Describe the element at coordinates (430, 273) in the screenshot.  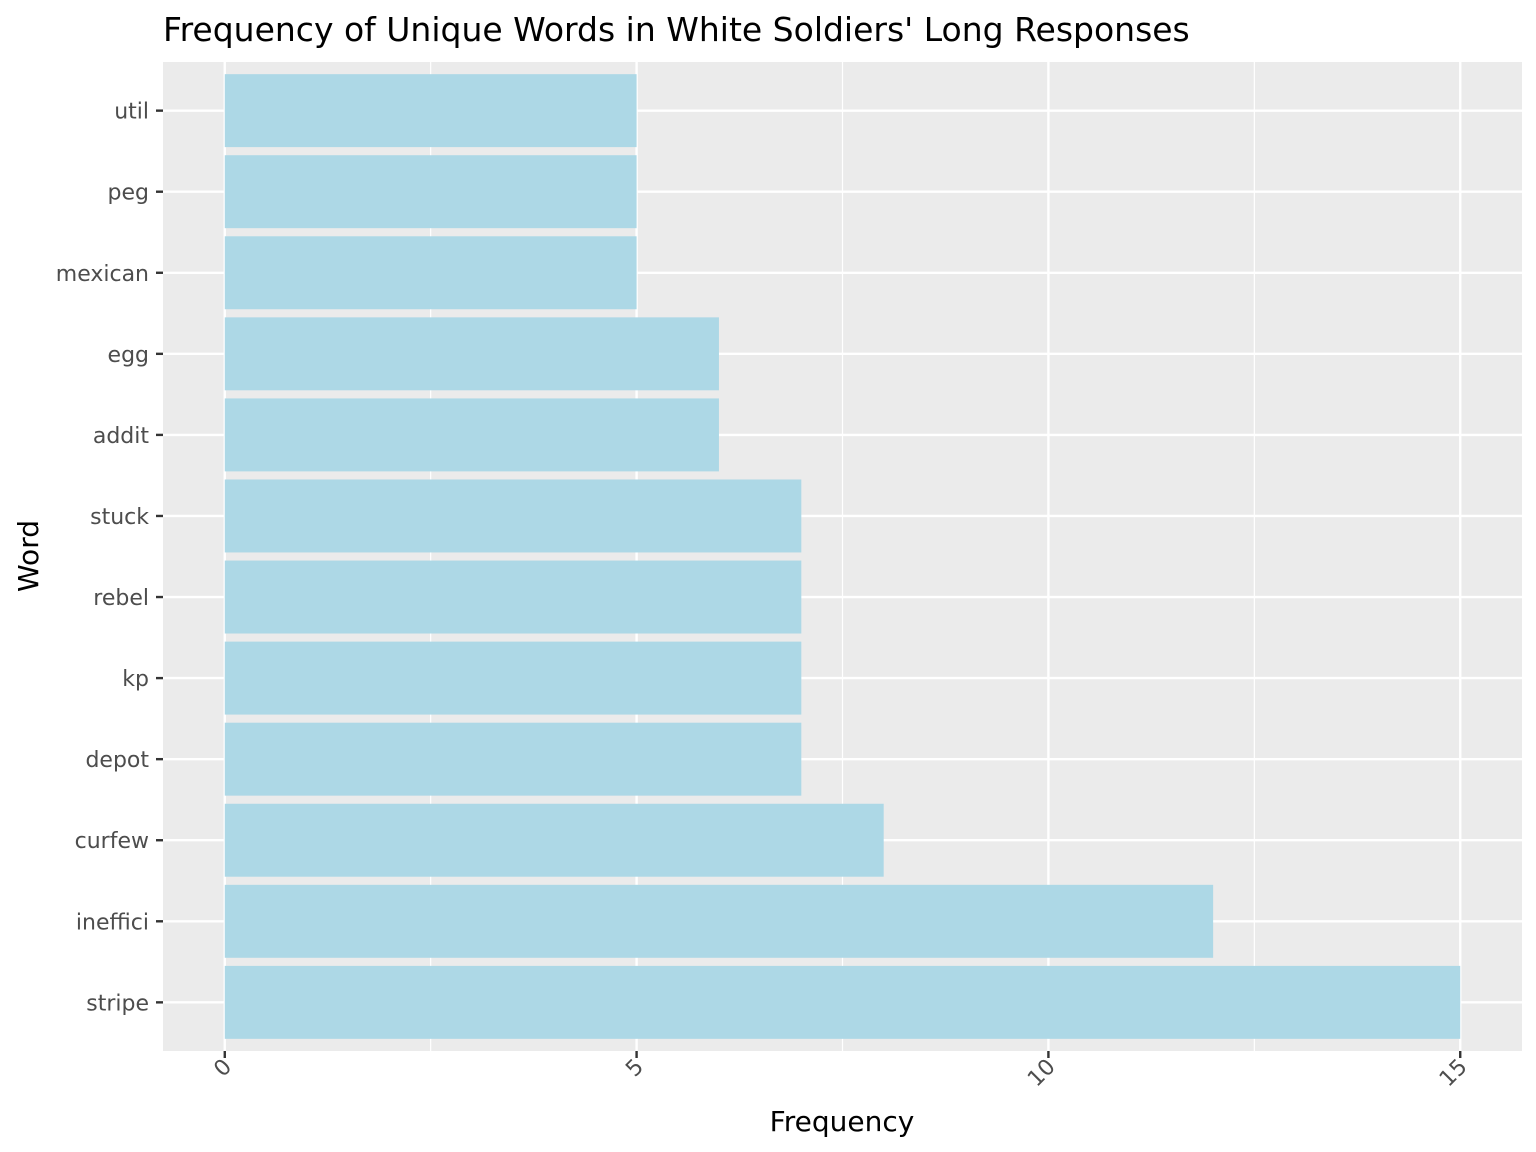
I see `bar-mexican` at that location.